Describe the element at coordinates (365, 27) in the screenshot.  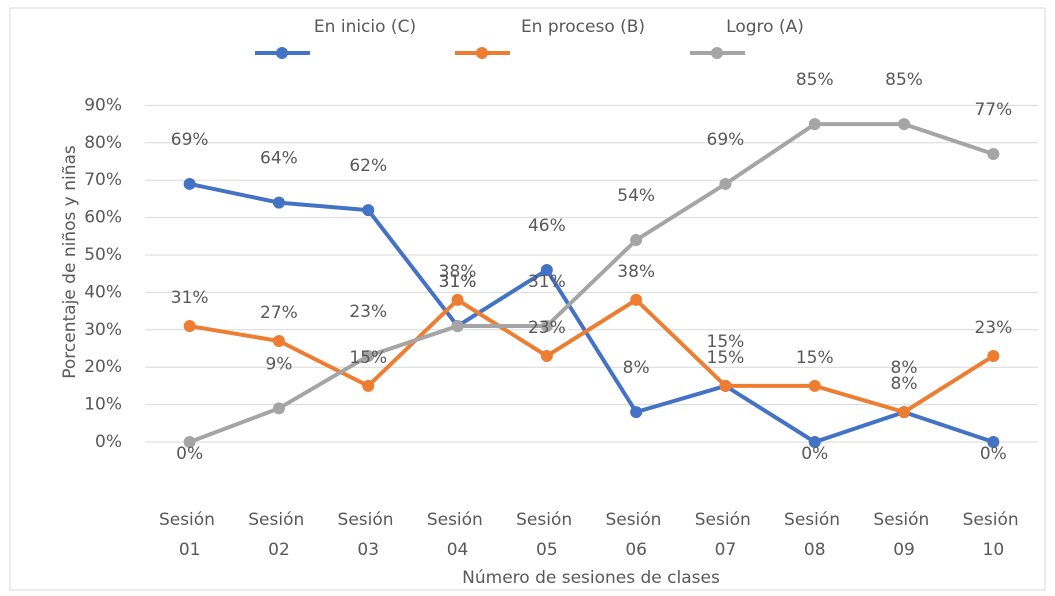
I see `legend-label: En inicio (C)` at that location.